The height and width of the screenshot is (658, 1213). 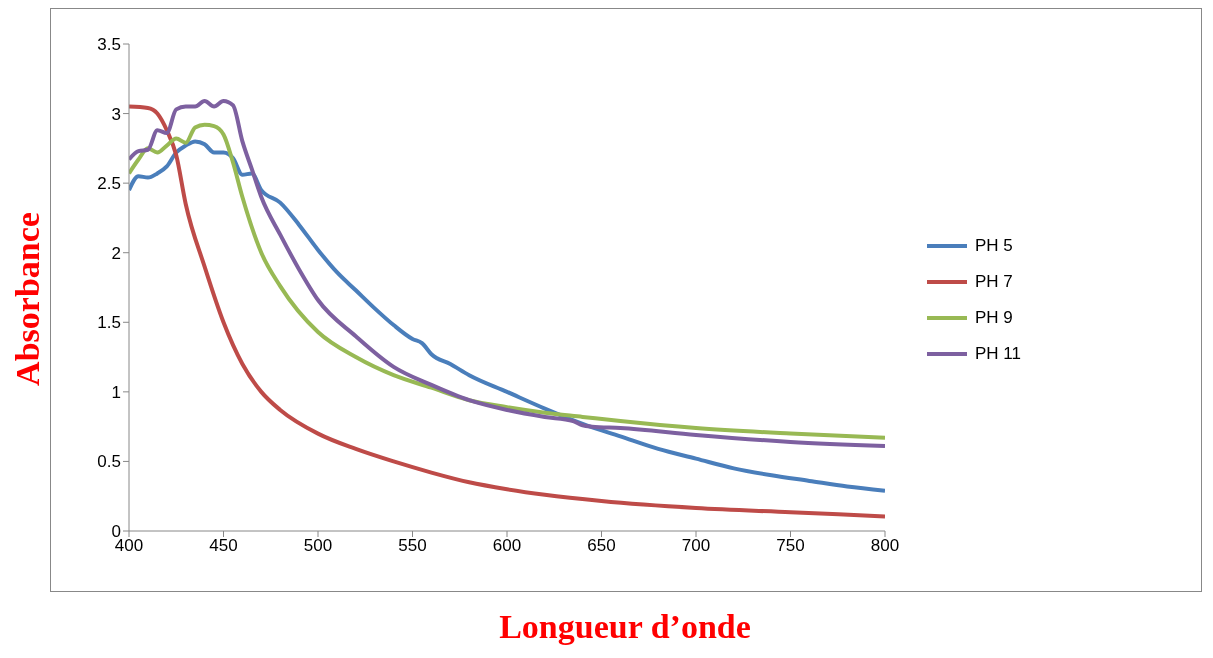 I want to click on x-tick-label: 650, so click(x=601, y=546).